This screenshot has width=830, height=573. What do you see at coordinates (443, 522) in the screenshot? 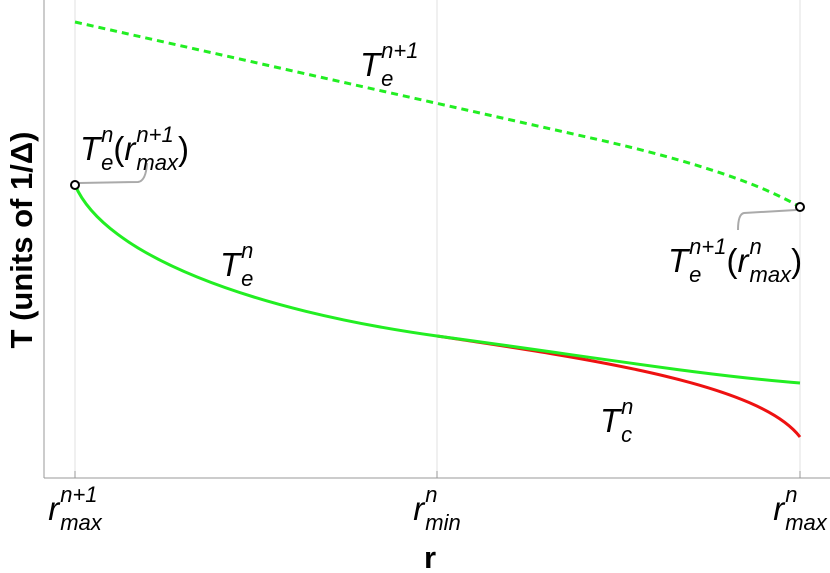
I see `subscript: min` at bounding box center [443, 522].